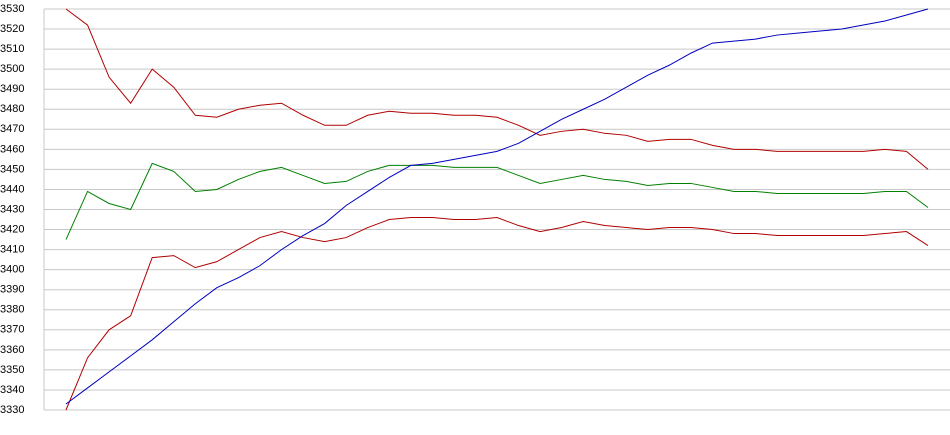 This screenshot has height=435, width=950. Describe the element at coordinates (12, 410) in the screenshot. I see `y-tick-label: 3330` at that location.